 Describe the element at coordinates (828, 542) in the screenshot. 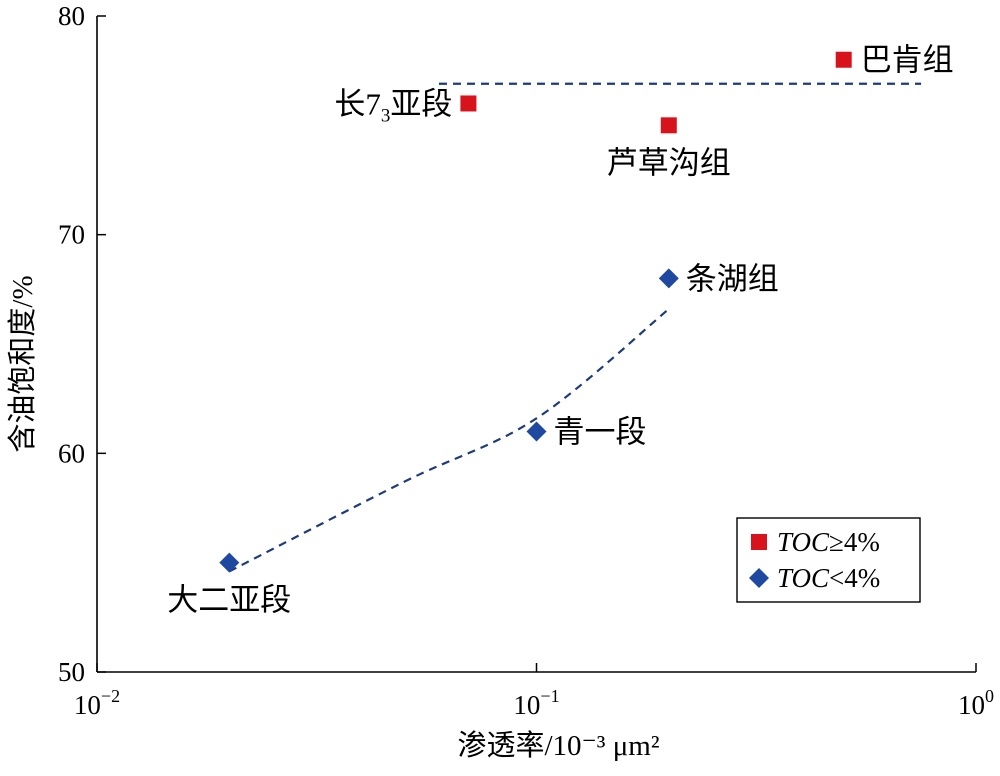

I see `legend-entry: TOC≥4%` at that location.